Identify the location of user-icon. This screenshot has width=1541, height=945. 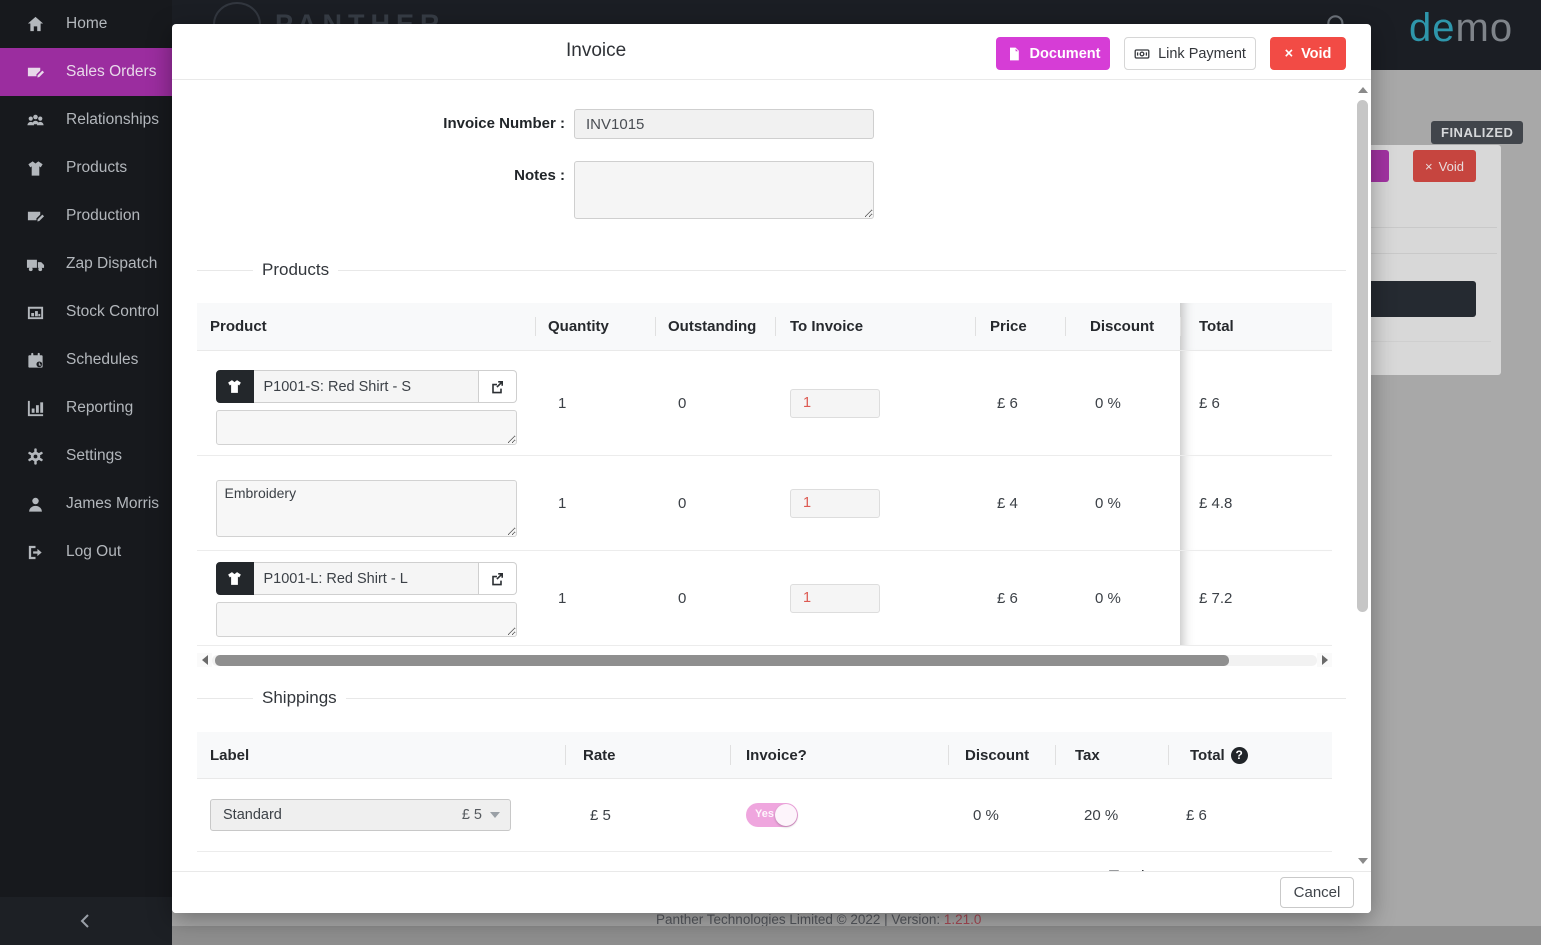
(35, 504).